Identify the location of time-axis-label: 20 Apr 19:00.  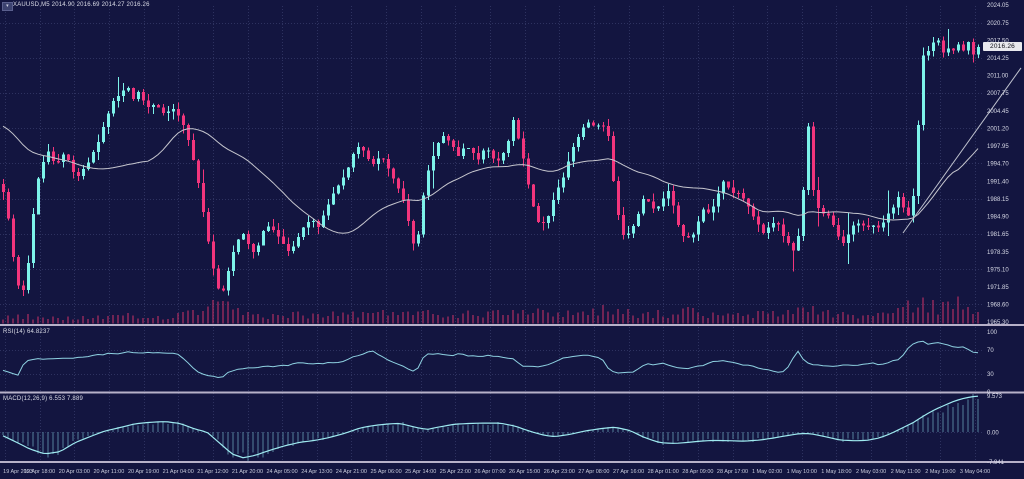
(143, 472).